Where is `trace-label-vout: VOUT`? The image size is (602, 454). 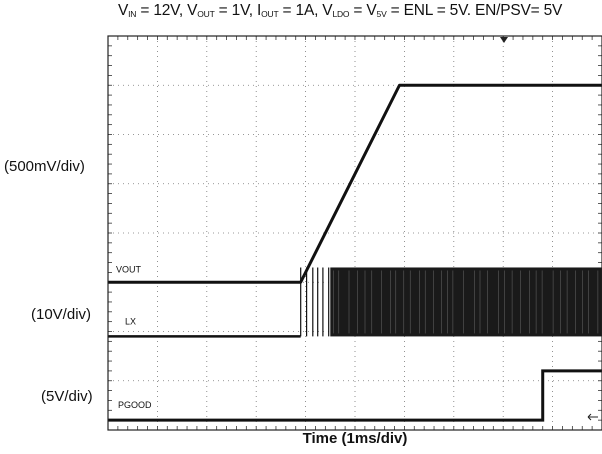 trace-label-vout: VOUT is located at coordinates (129, 269).